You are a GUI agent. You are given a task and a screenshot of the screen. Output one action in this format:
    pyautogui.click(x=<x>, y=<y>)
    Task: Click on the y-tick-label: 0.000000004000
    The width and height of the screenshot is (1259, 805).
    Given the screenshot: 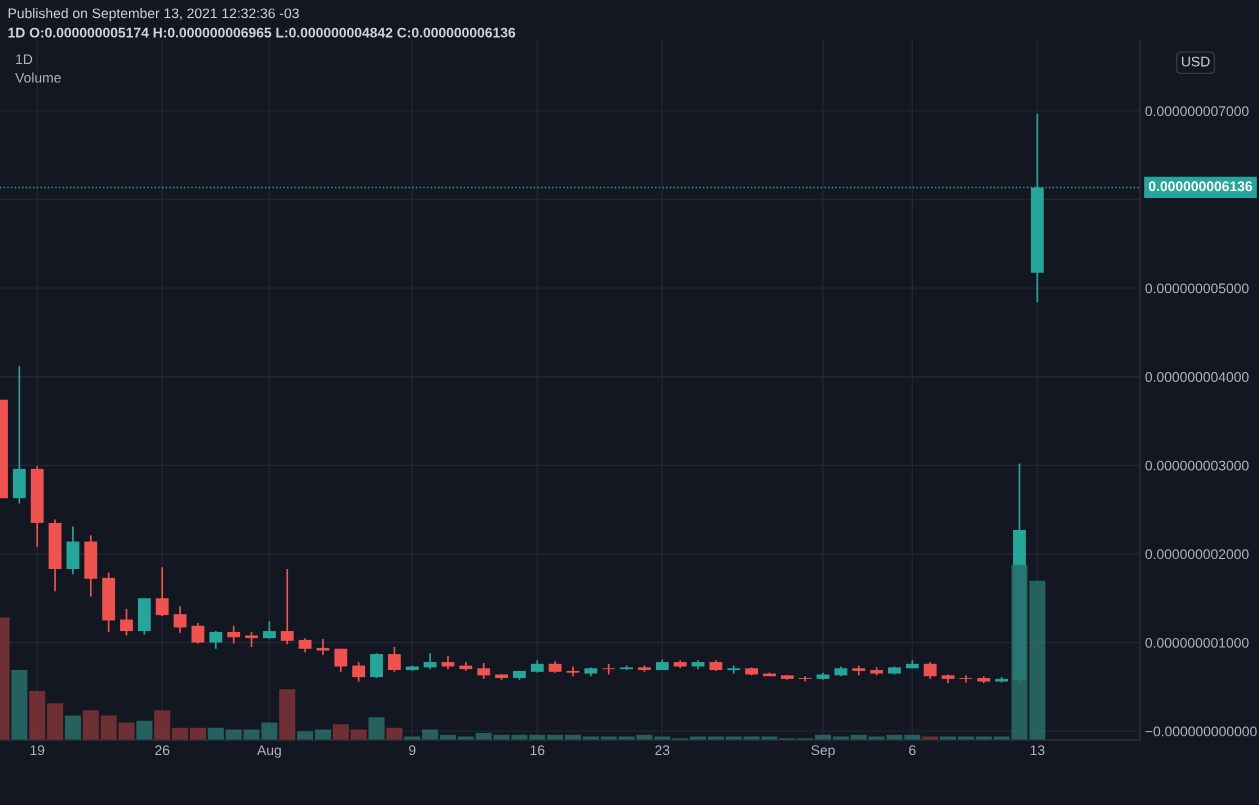 What is the action you would take?
    pyautogui.click(x=1197, y=377)
    